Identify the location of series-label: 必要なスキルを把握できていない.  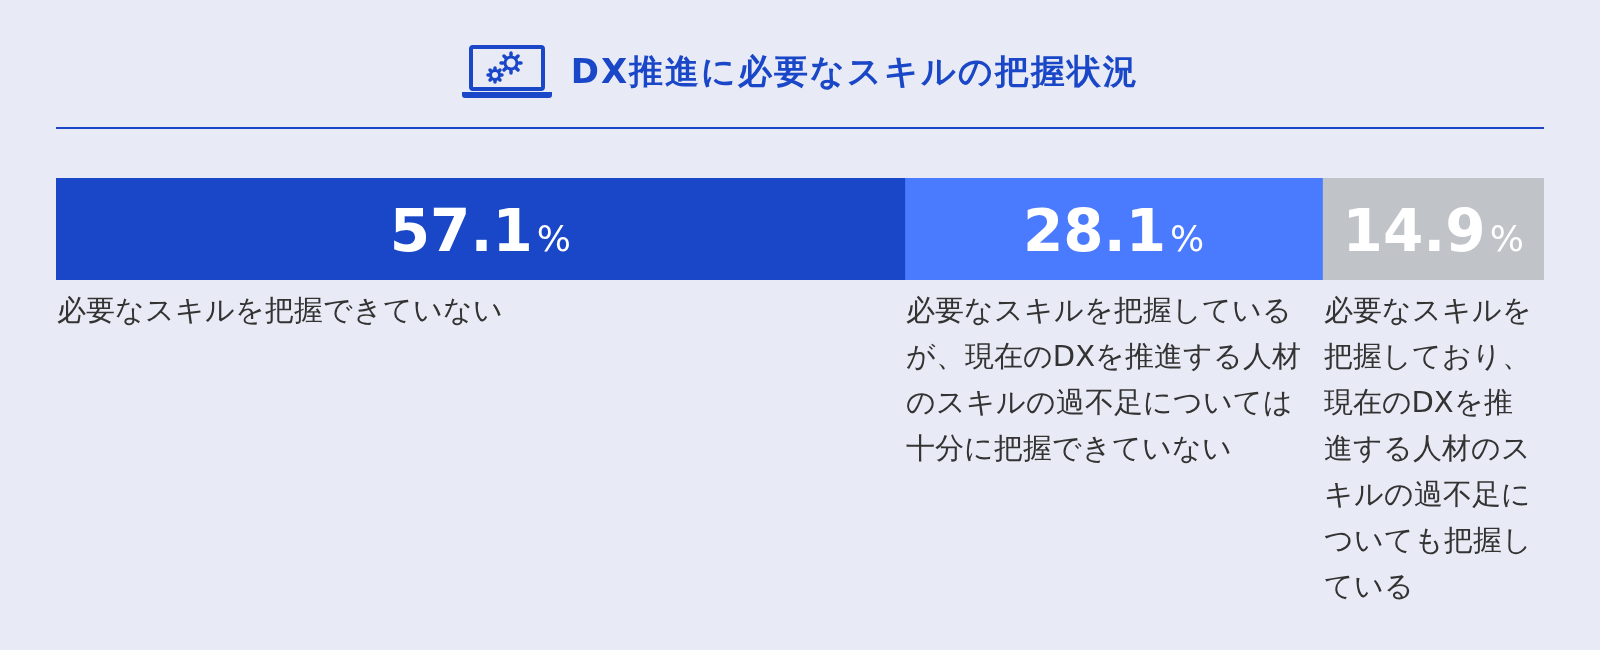
(280, 310).